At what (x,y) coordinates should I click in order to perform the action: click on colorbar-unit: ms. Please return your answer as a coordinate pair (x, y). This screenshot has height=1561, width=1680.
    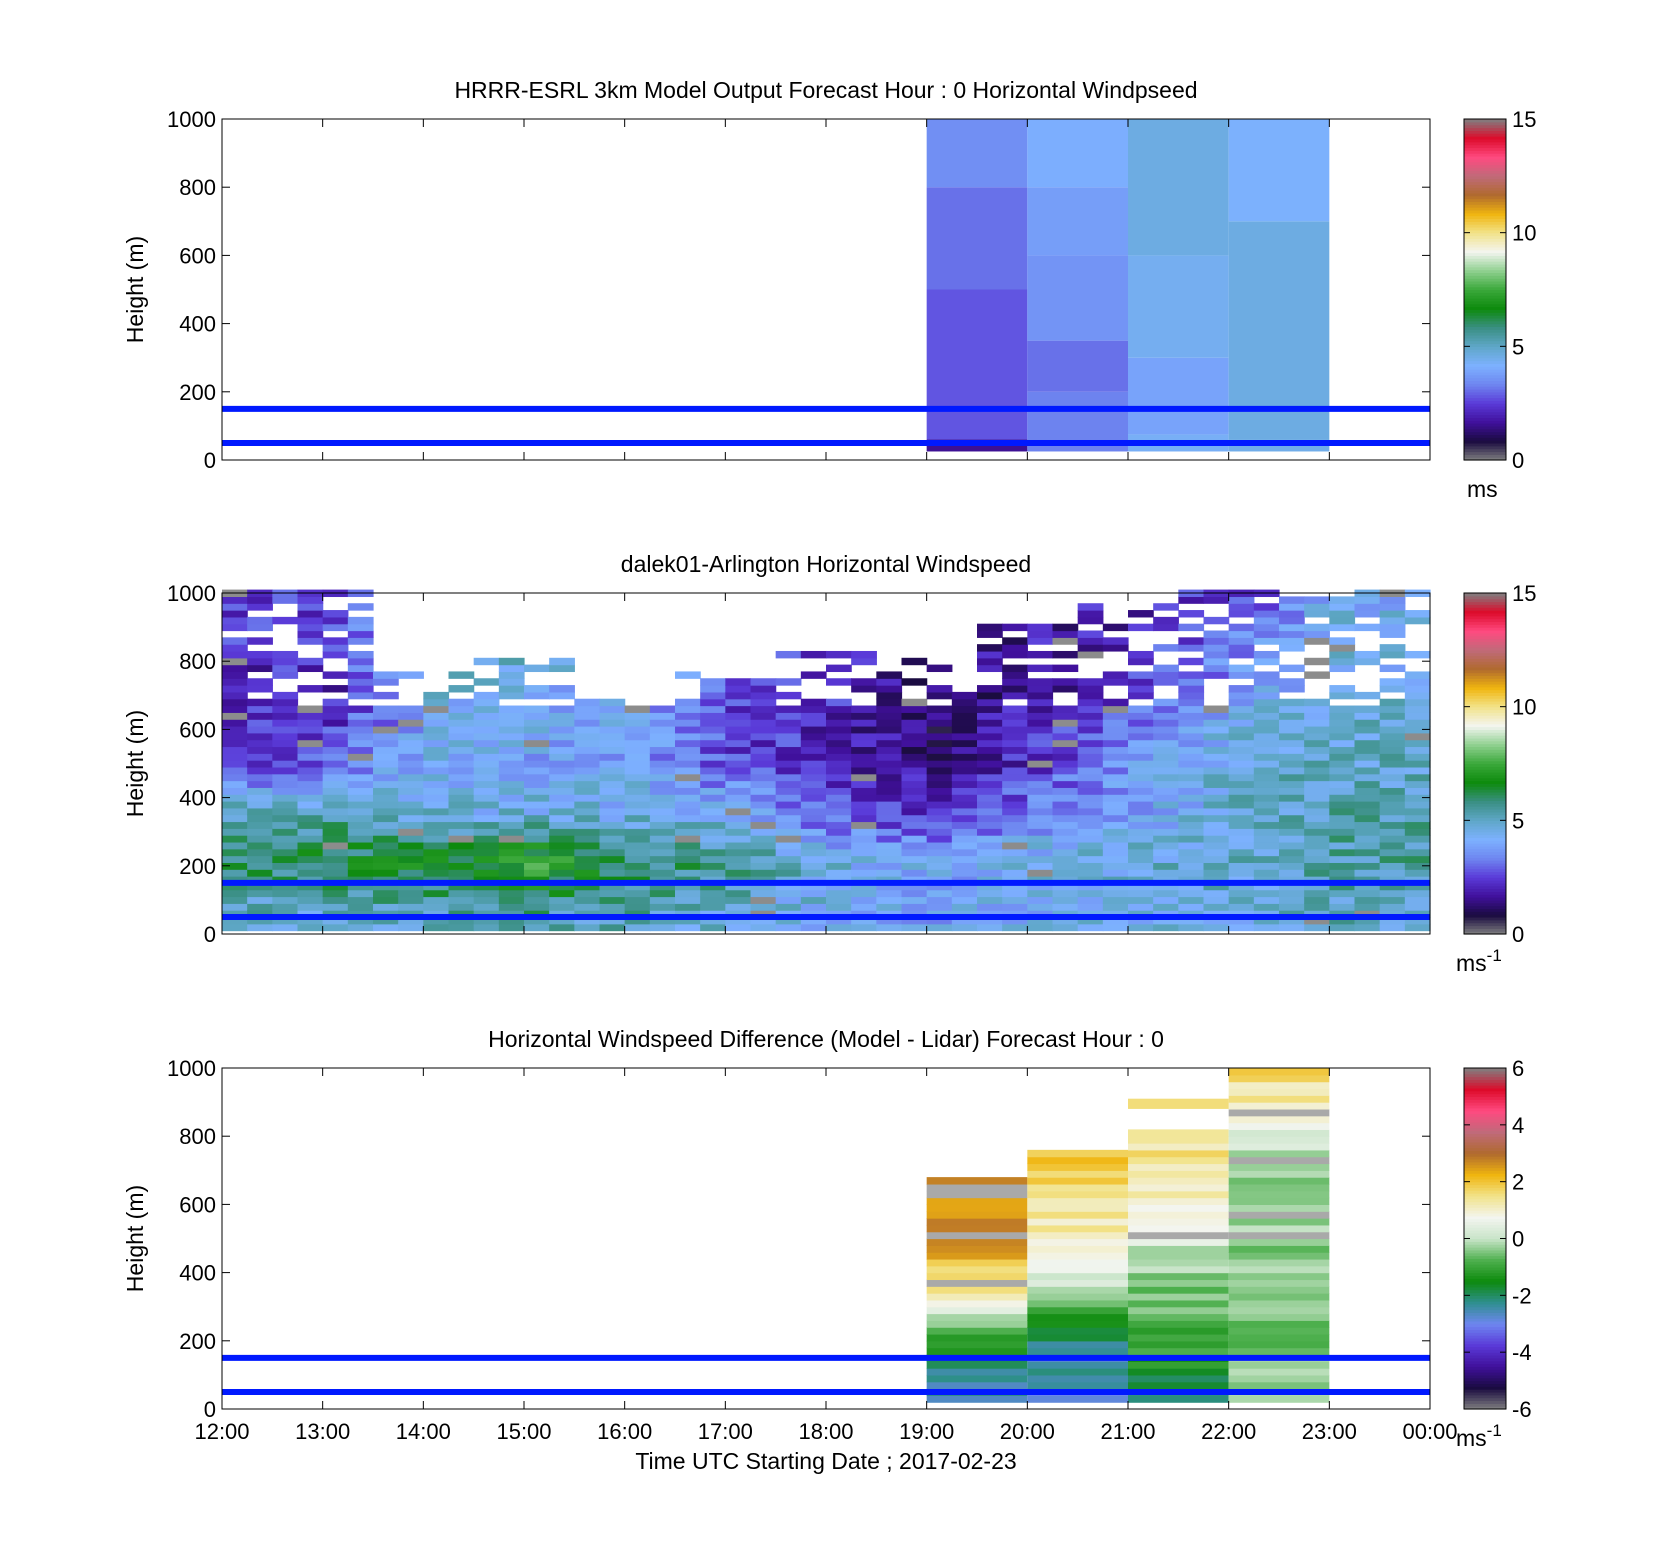
    Looking at the image, I should click on (1482, 489).